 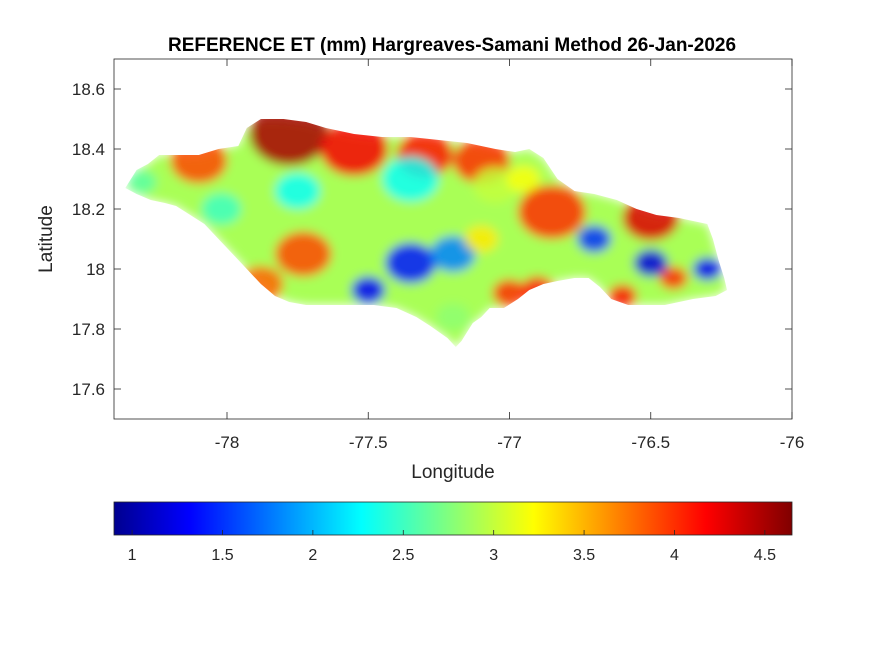 I want to click on colorbar-tick-label: 4.5, so click(x=765, y=555).